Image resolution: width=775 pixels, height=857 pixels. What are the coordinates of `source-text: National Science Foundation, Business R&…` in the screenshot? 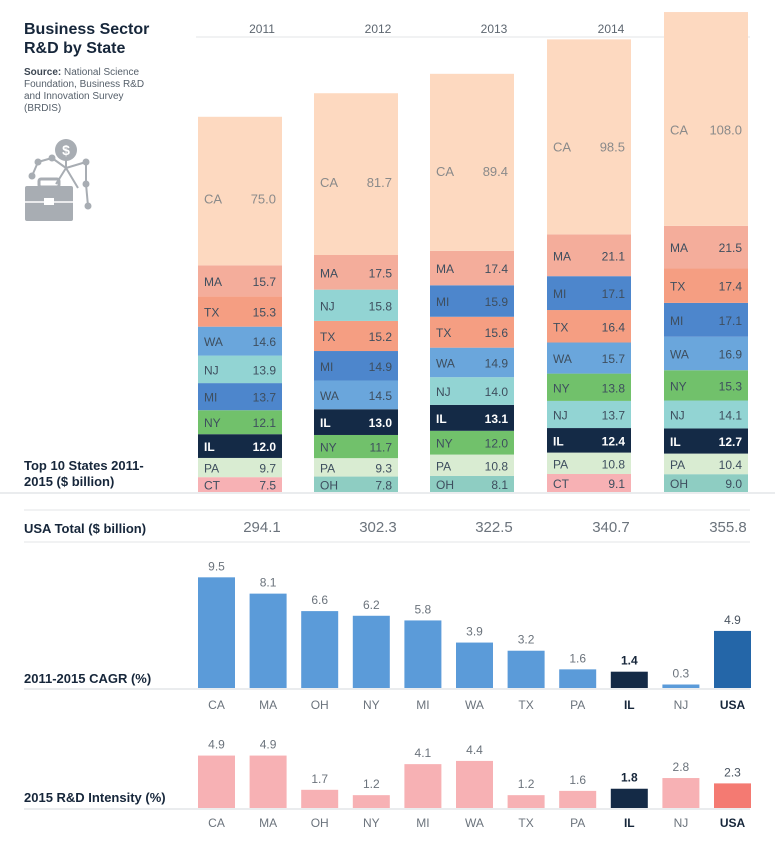 It's located at (84, 90).